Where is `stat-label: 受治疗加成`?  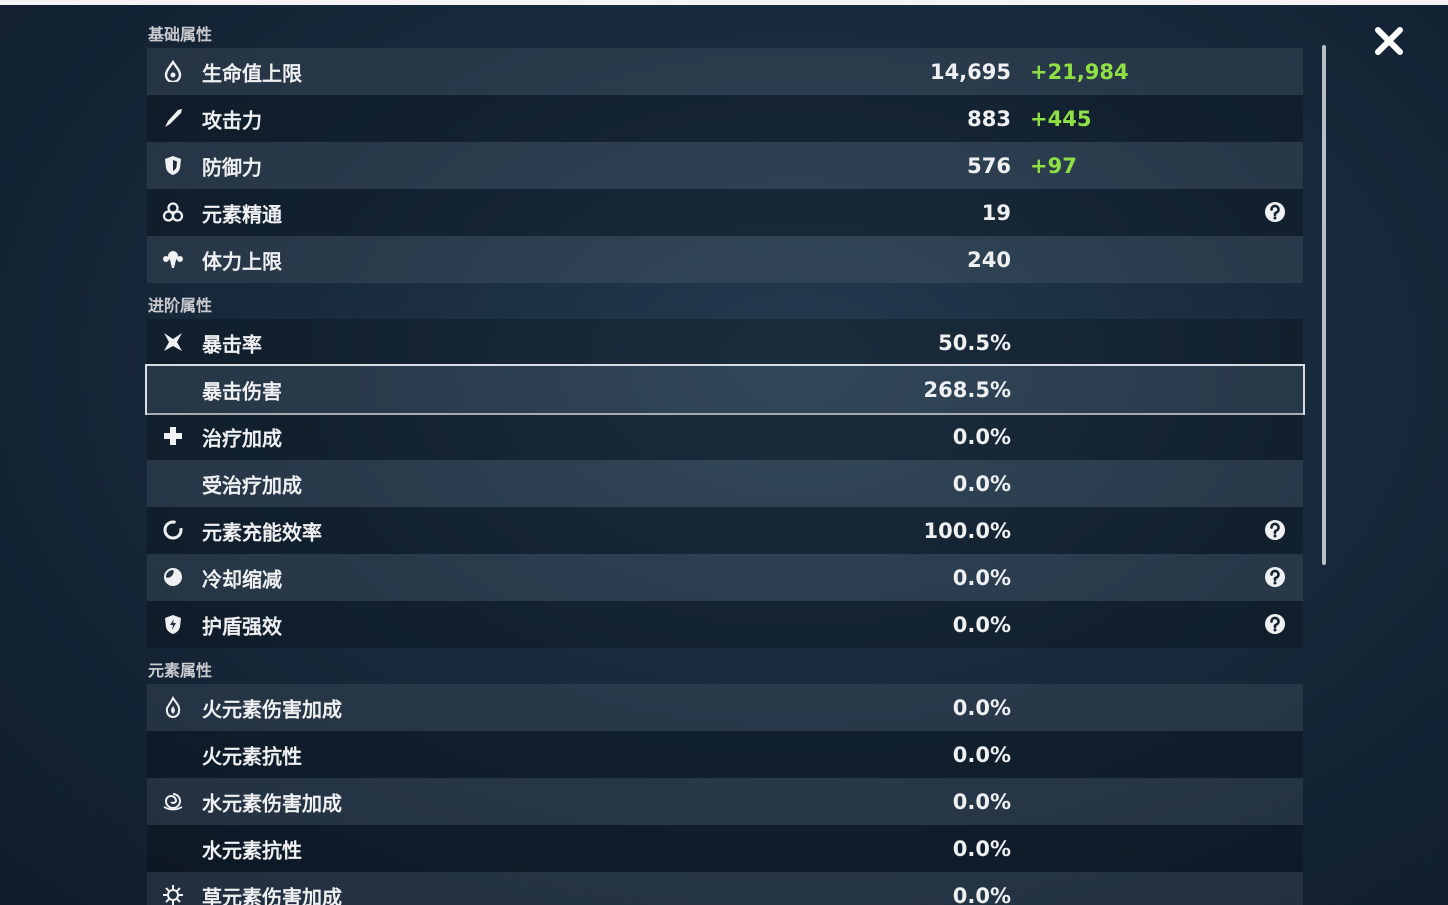
stat-label: 受治疗加成 is located at coordinates (252, 485).